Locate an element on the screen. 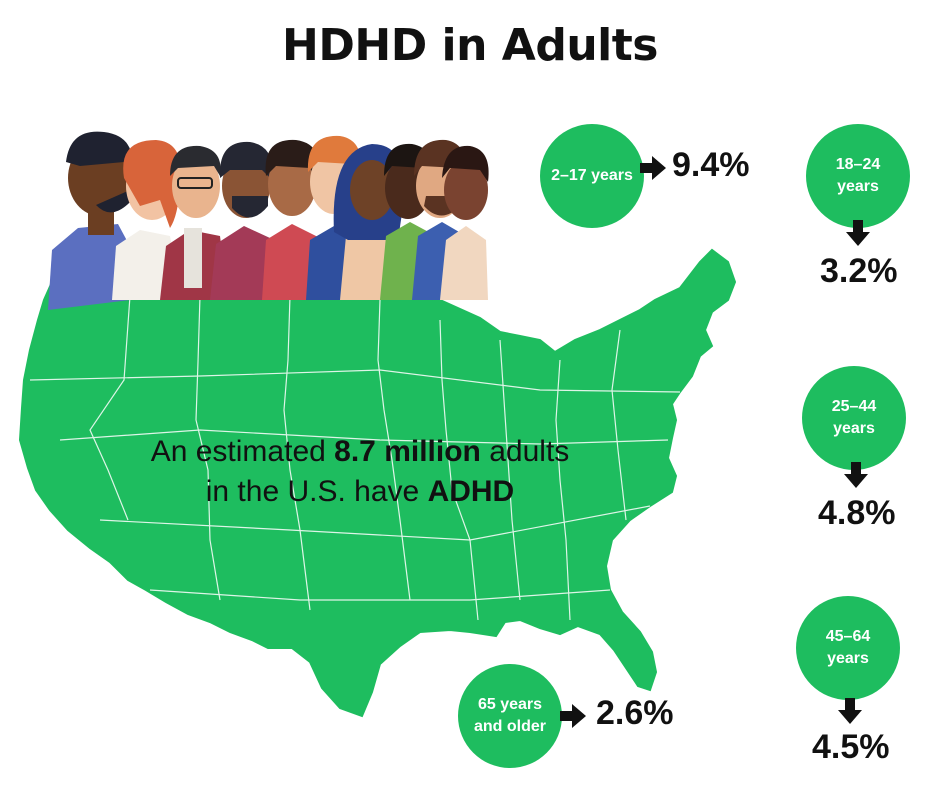 Image resolution: width=940 pixels, height=788 pixels. age-label-18-24: 18–24 years is located at coordinates (858, 175).